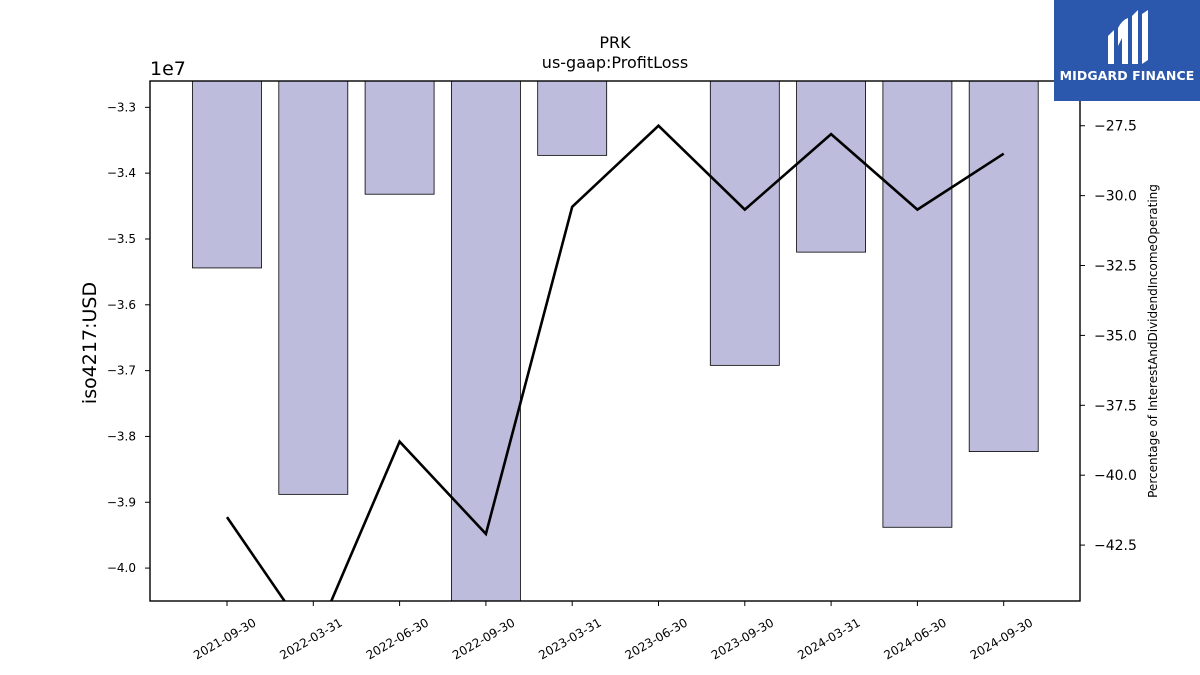 This screenshot has width=1200, height=675. I want to click on y-tick-label: −3.5, so click(121, 239).